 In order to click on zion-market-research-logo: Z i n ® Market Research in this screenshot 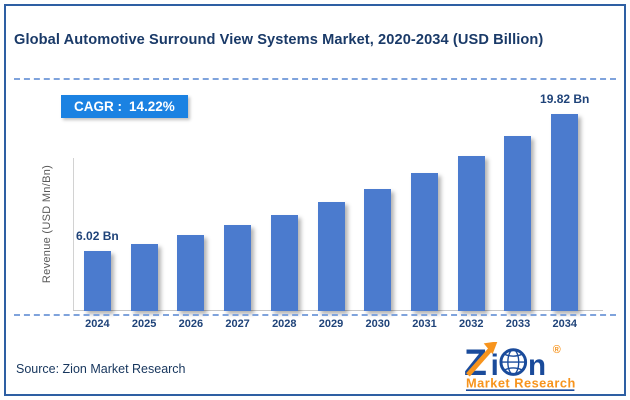, I will do `click(533, 369)`.